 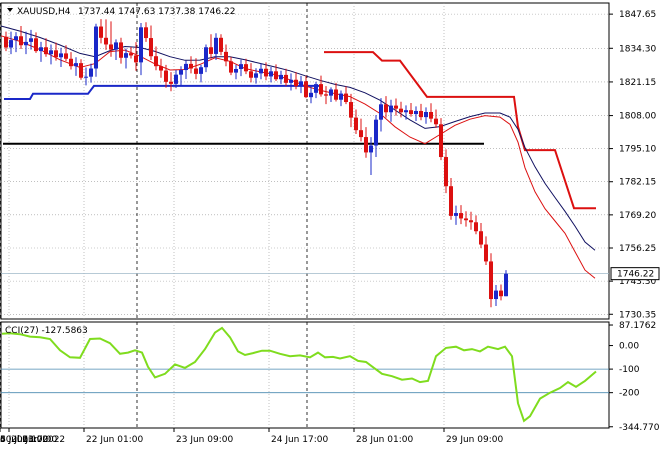 What do you see at coordinates (10, 10) in the screenshot?
I see `dropdown-arrow-icon` at bounding box center [10, 10].